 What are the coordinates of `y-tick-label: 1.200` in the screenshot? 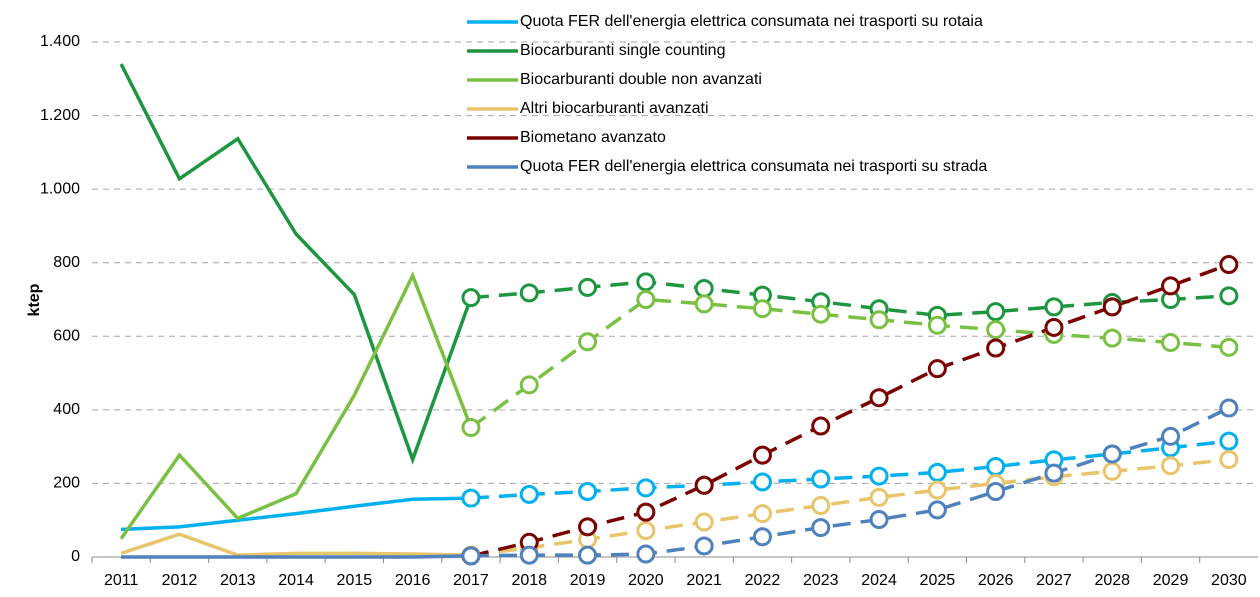 It's located at (60, 115).